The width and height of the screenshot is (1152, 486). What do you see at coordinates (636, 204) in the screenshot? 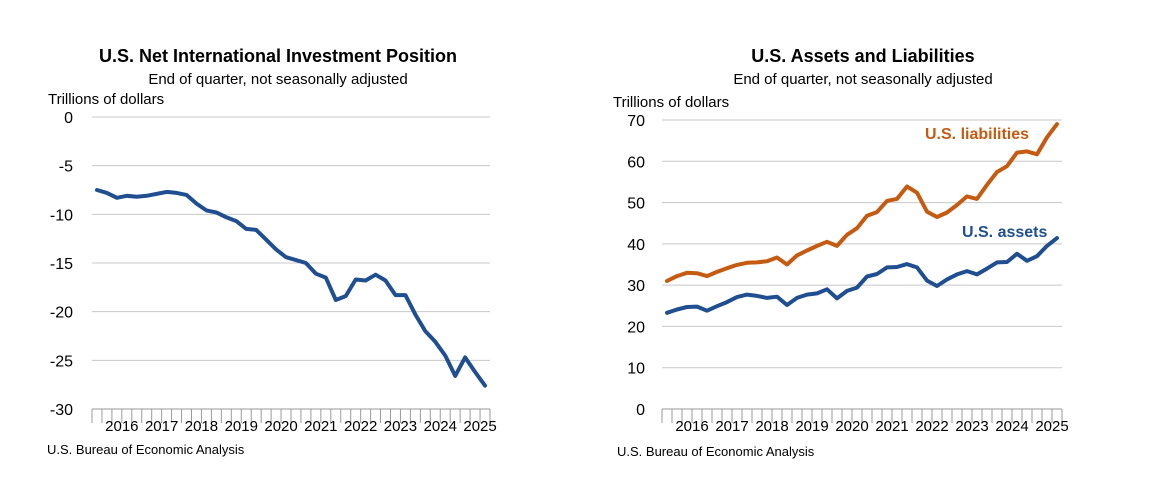
I see `y-tick-label: 50` at bounding box center [636, 204].